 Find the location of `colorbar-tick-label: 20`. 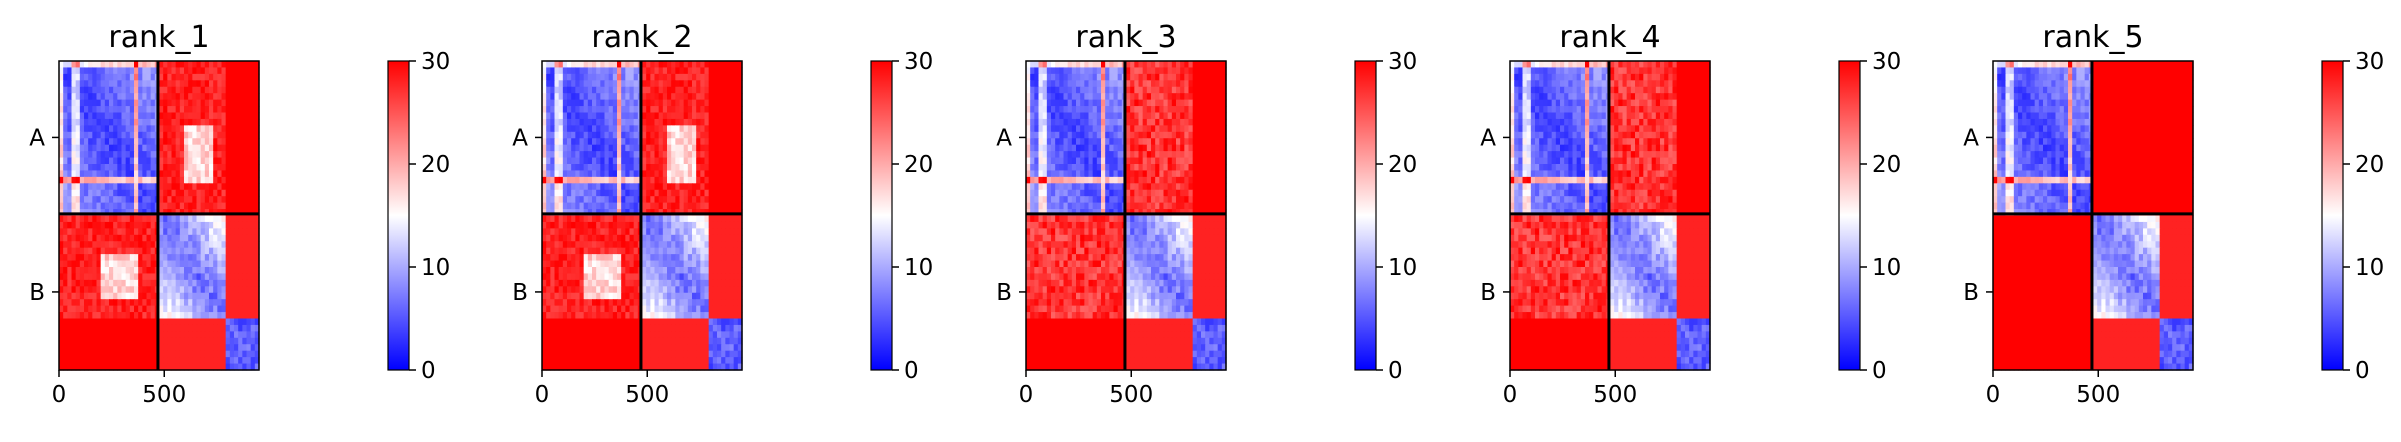

colorbar-tick-label: 20 is located at coordinates (435, 165).